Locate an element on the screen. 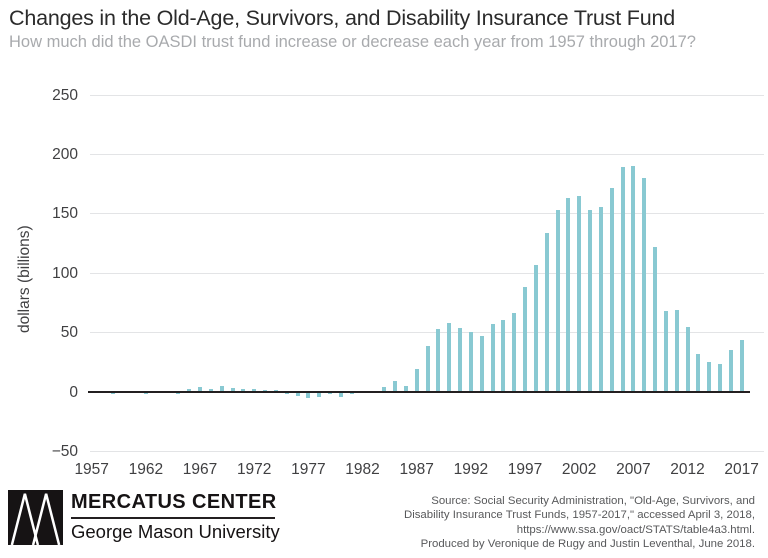  y-tick-label-200: 200 is located at coordinates (65, 154).